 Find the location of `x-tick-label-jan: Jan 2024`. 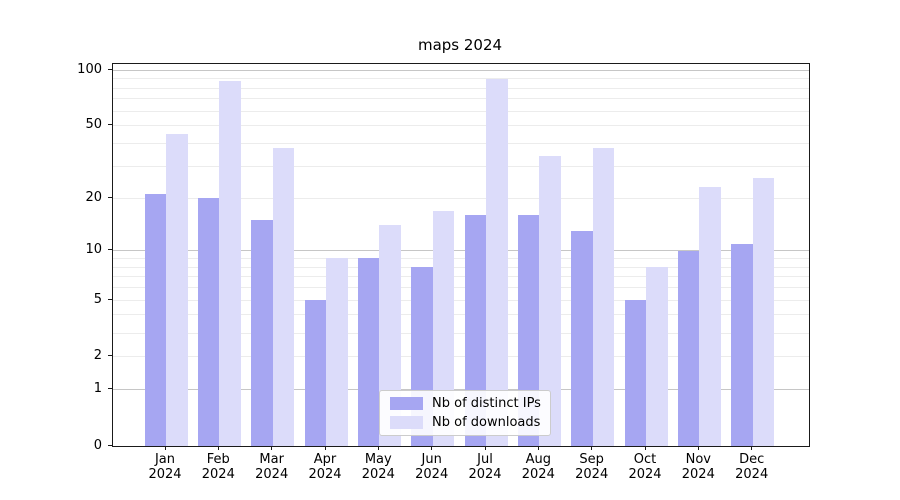

x-tick-label-jan: Jan 2024 is located at coordinates (165, 467).